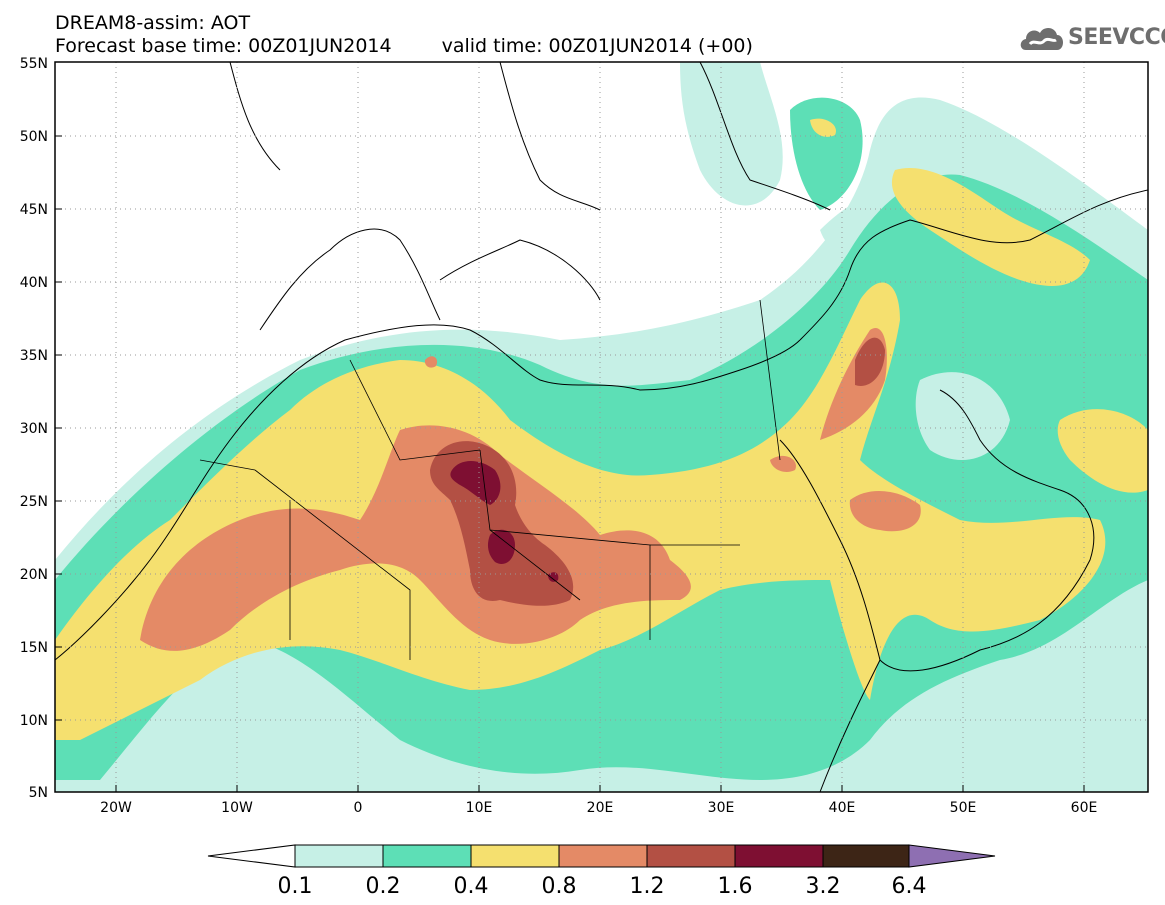  I want to click on lon-label: 40E, so click(842, 808).